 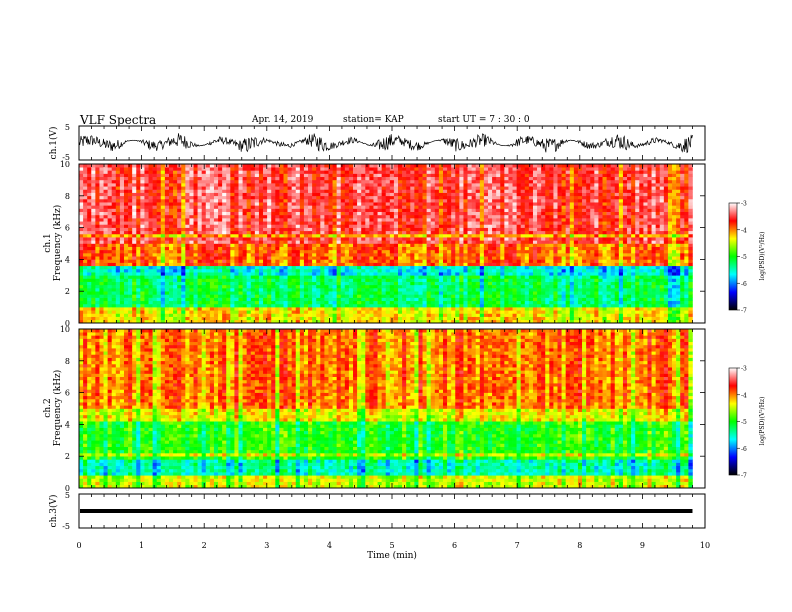 I want to click on ch1-ylabel: ch.1(V), so click(x=53, y=143).